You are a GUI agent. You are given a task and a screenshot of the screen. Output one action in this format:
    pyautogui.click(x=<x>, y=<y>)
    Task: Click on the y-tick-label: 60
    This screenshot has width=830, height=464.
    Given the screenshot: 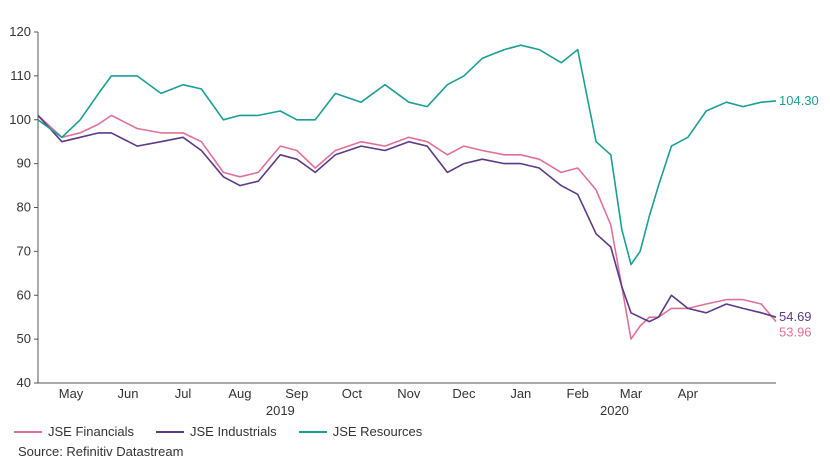 What is the action you would take?
    pyautogui.click(x=24, y=294)
    